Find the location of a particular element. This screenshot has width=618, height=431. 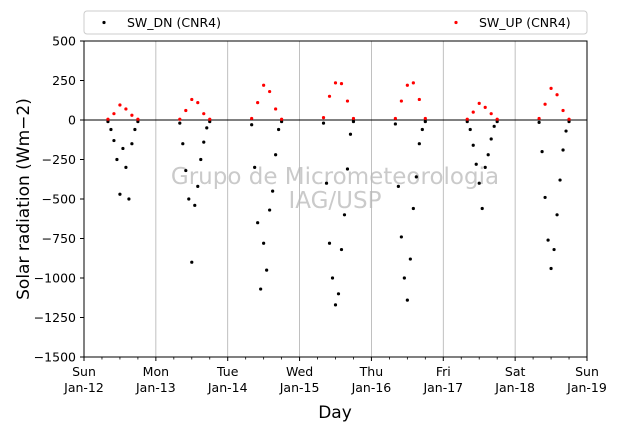

y-axis: 500 250 0 −250 −500 −750 −1000 −1250 −1500 is located at coordinates (59, 199).